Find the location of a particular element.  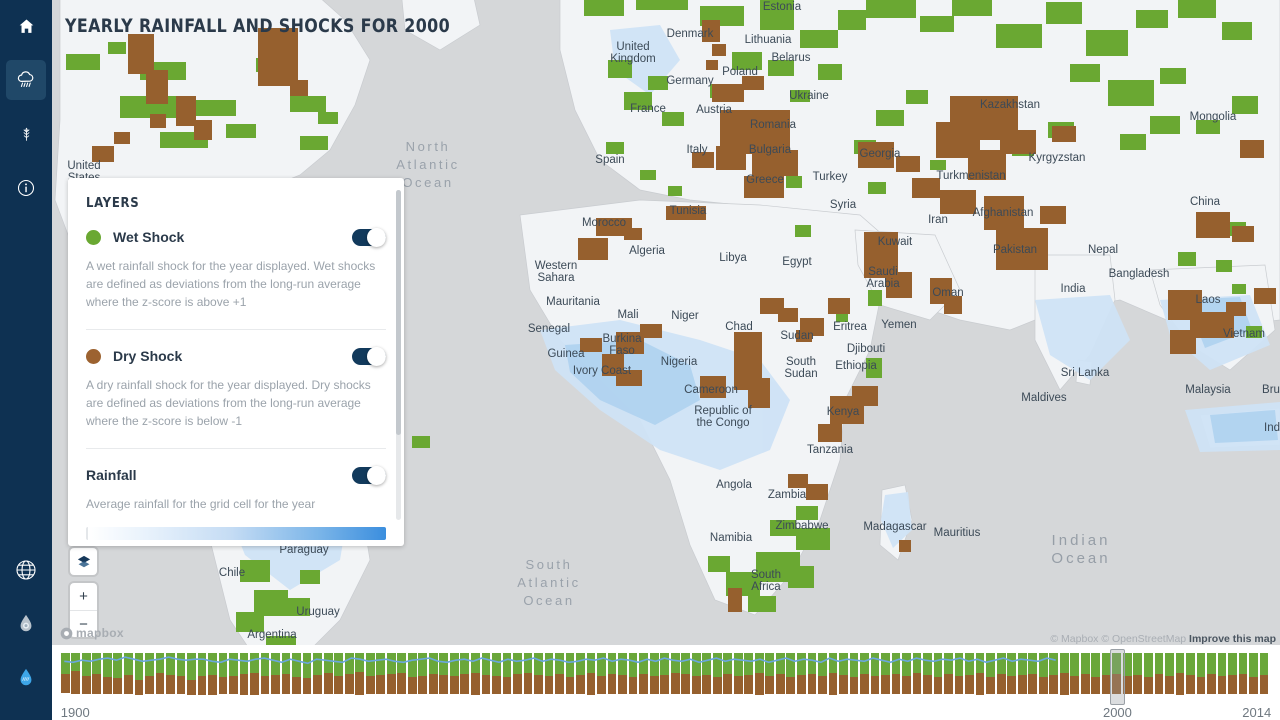

zoom-out-button: − is located at coordinates (83, 623).